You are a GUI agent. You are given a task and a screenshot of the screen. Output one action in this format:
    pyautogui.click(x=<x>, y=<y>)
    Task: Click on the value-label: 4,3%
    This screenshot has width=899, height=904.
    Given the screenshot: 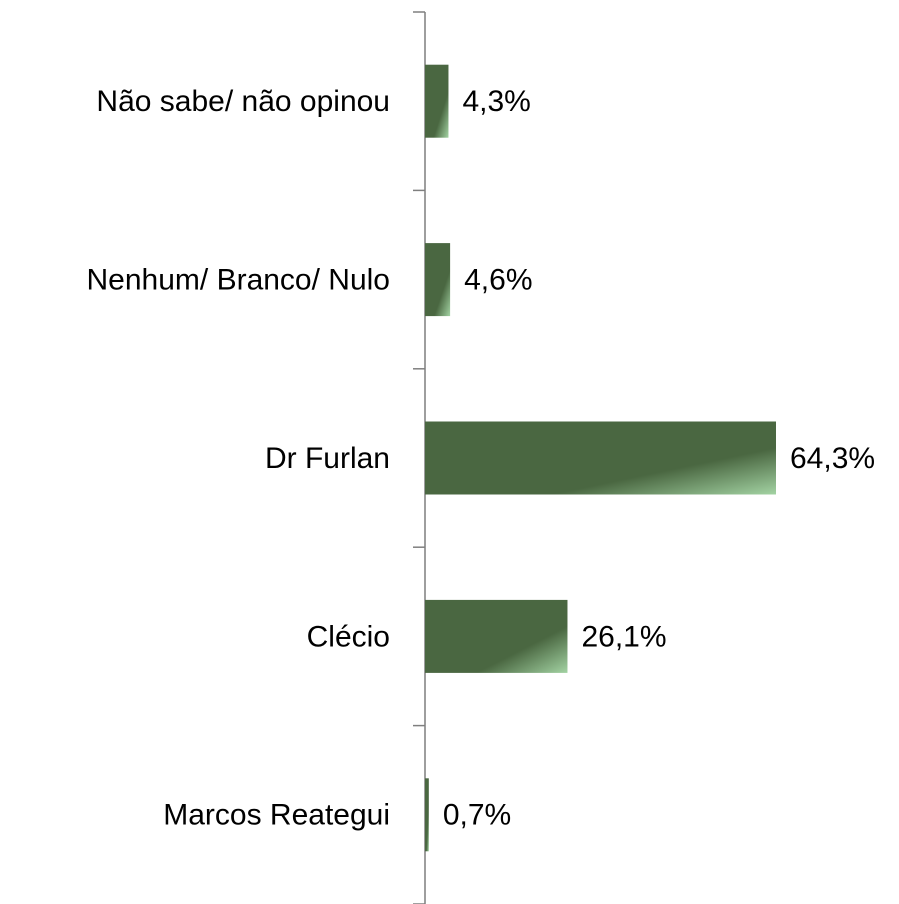 What is the action you would take?
    pyautogui.click(x=496, y=101)
    